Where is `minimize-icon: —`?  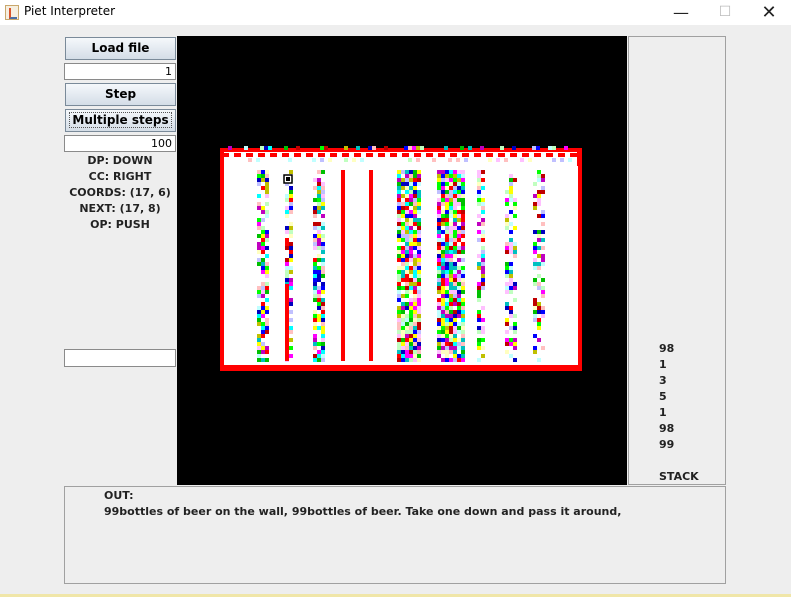 minimize-icon: — is located at coordinates (681, 12).